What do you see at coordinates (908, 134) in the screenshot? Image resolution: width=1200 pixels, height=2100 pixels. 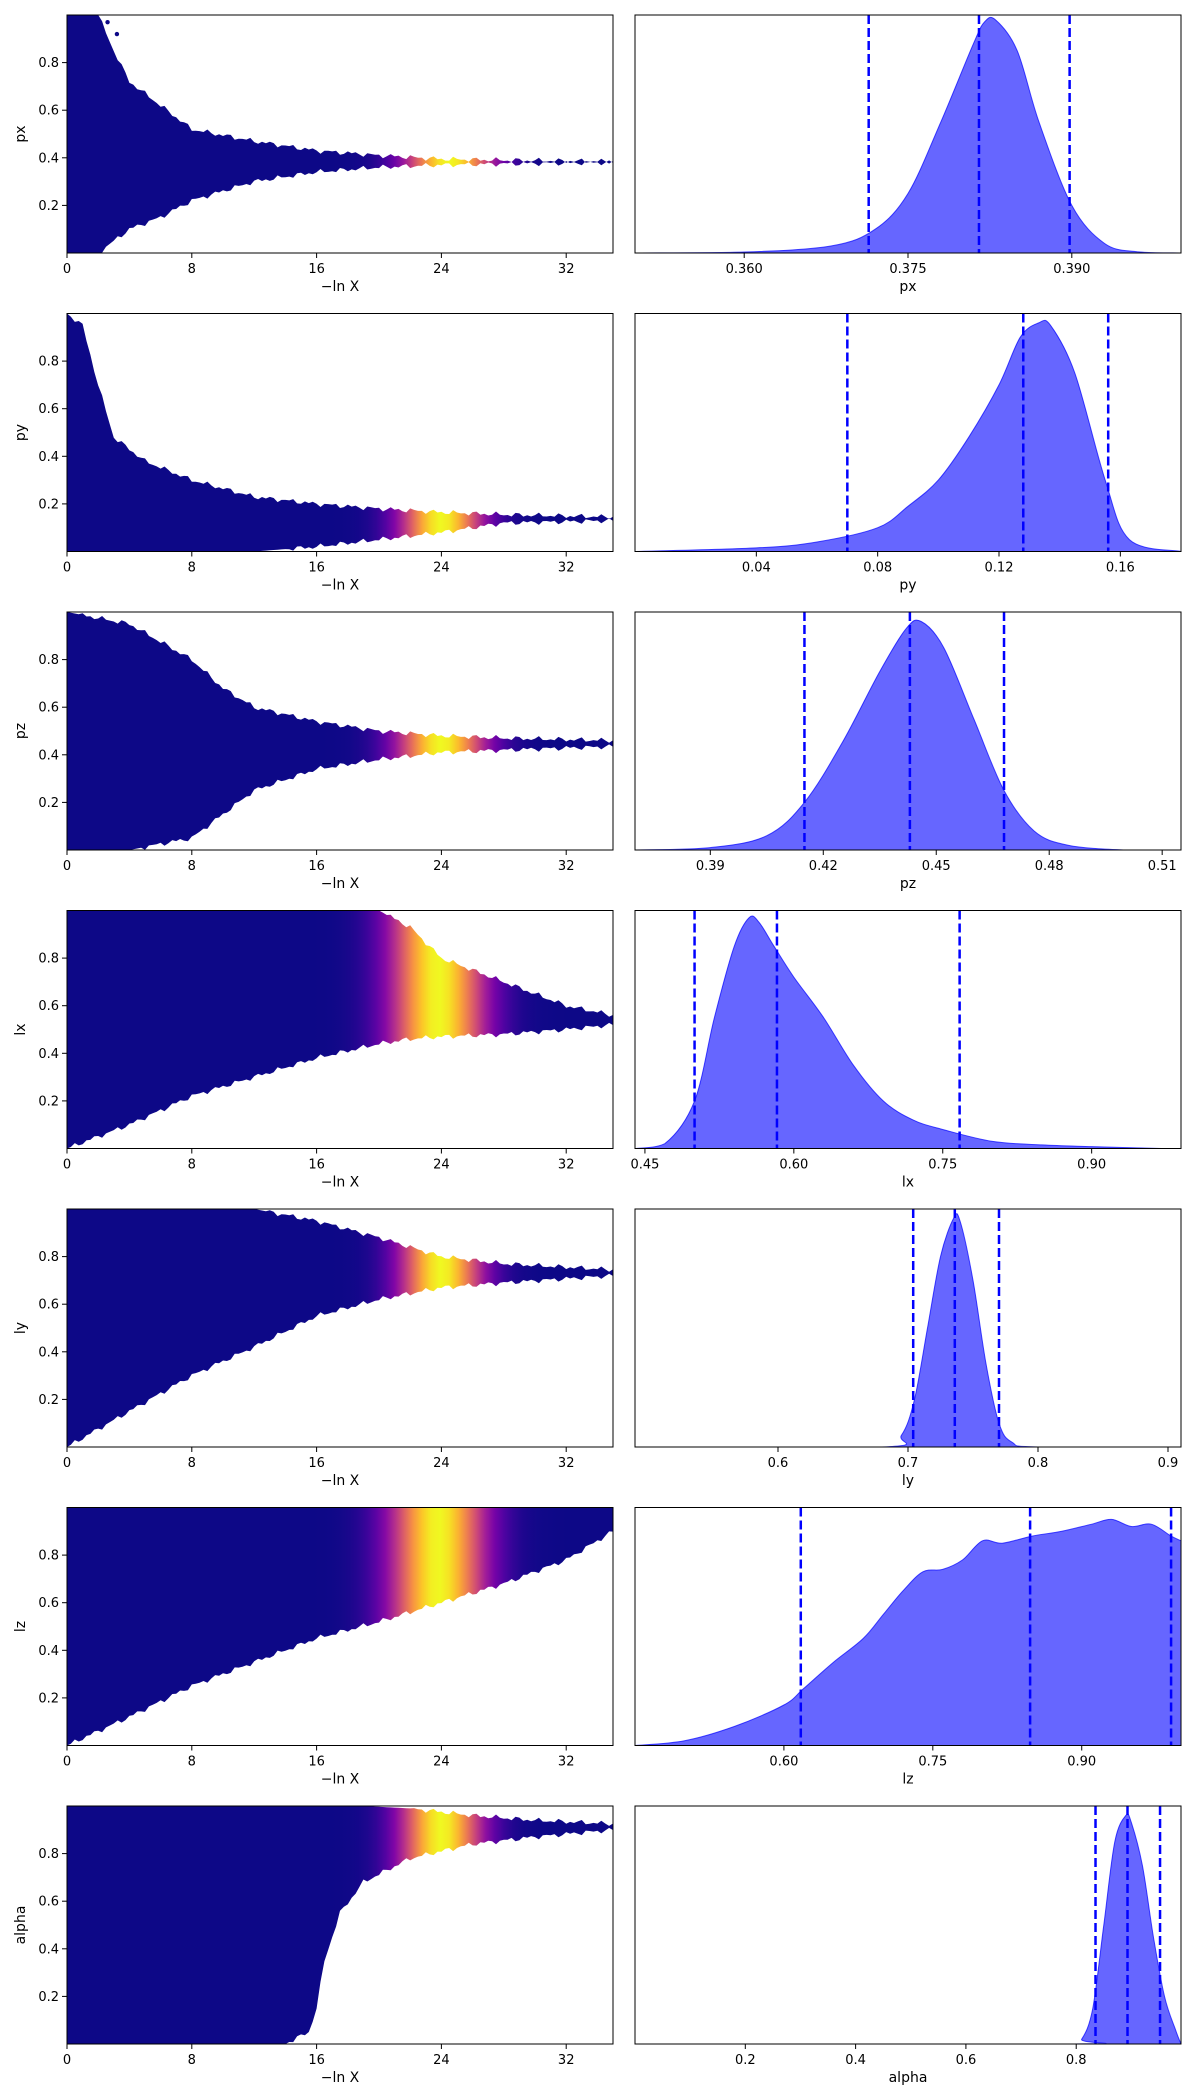 I see `density-area-px` at bounding box center [908, 134].